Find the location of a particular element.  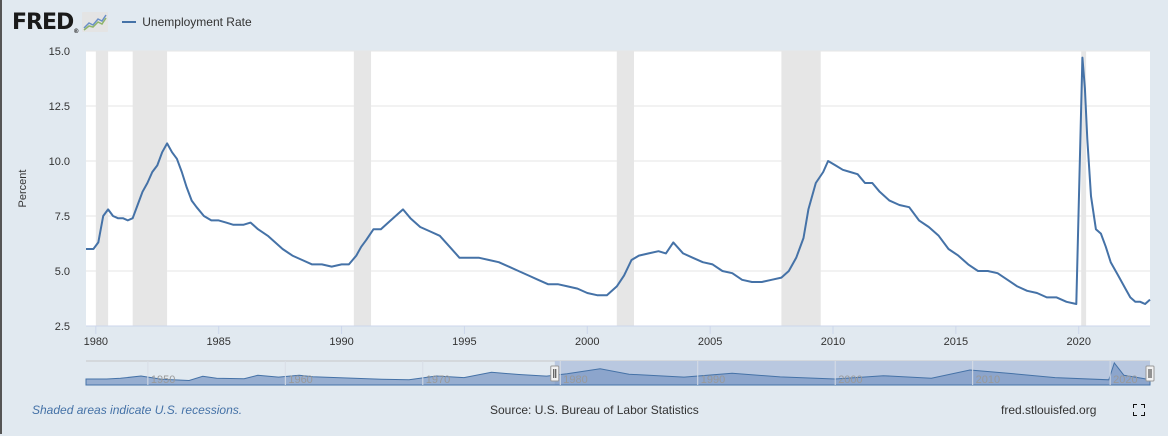

navigator: 1950 1960 1970 1980 1990 2000 2010 2020 is located at coordinates (620, 373).